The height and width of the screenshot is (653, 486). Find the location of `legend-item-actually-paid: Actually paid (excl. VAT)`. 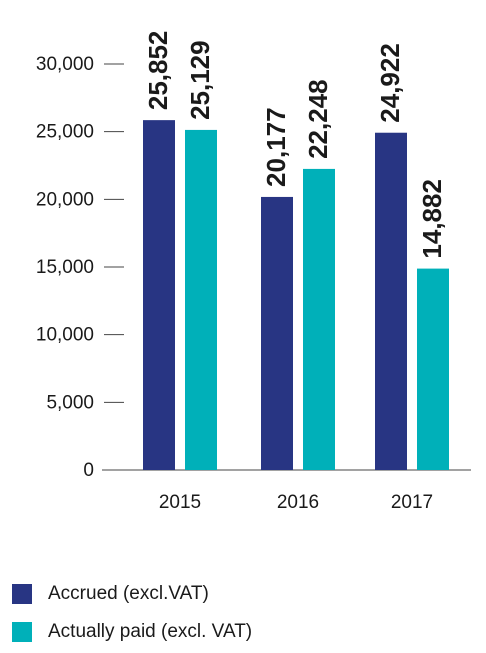

legend-item-actually-paid: Actually paid (excl. VAT) is located at coordinates (132, 632).